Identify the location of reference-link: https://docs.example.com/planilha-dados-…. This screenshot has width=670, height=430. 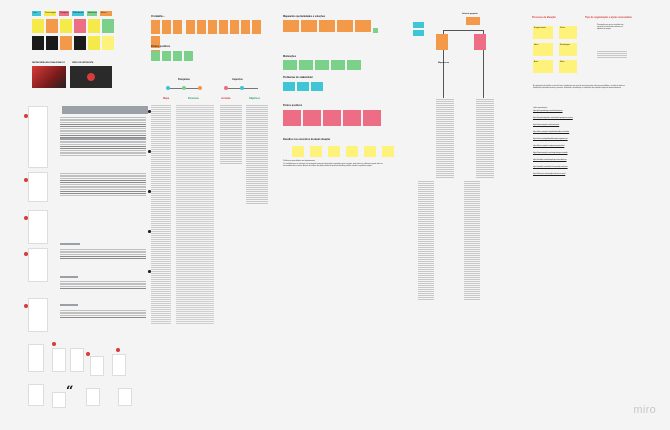
(551, 132).